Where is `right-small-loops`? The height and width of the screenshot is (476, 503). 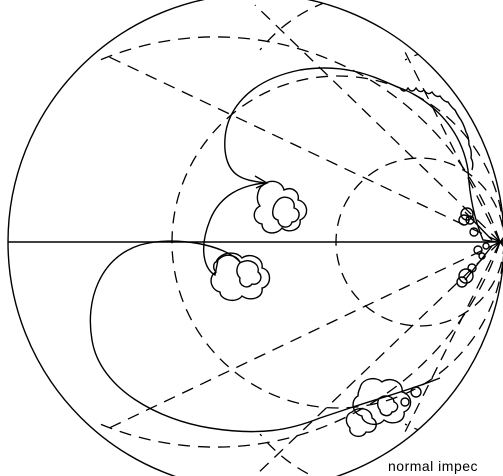
right-small-loops is located at coordinates (474, 247).